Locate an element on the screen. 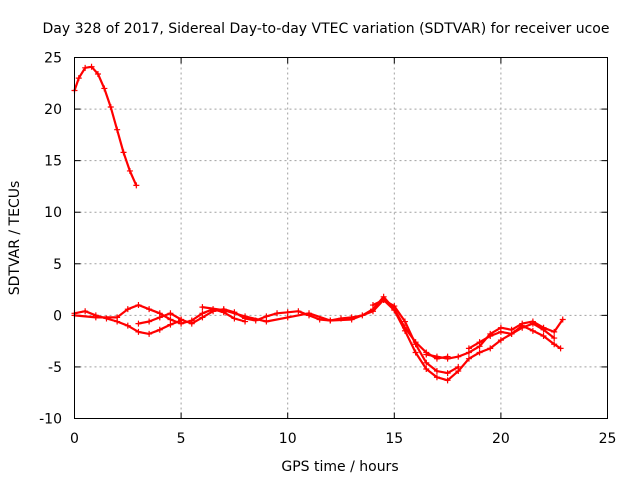 The width and height of the screenshot is (640, 480). x-tick-label: 15 is located at coordinates (394, 439).